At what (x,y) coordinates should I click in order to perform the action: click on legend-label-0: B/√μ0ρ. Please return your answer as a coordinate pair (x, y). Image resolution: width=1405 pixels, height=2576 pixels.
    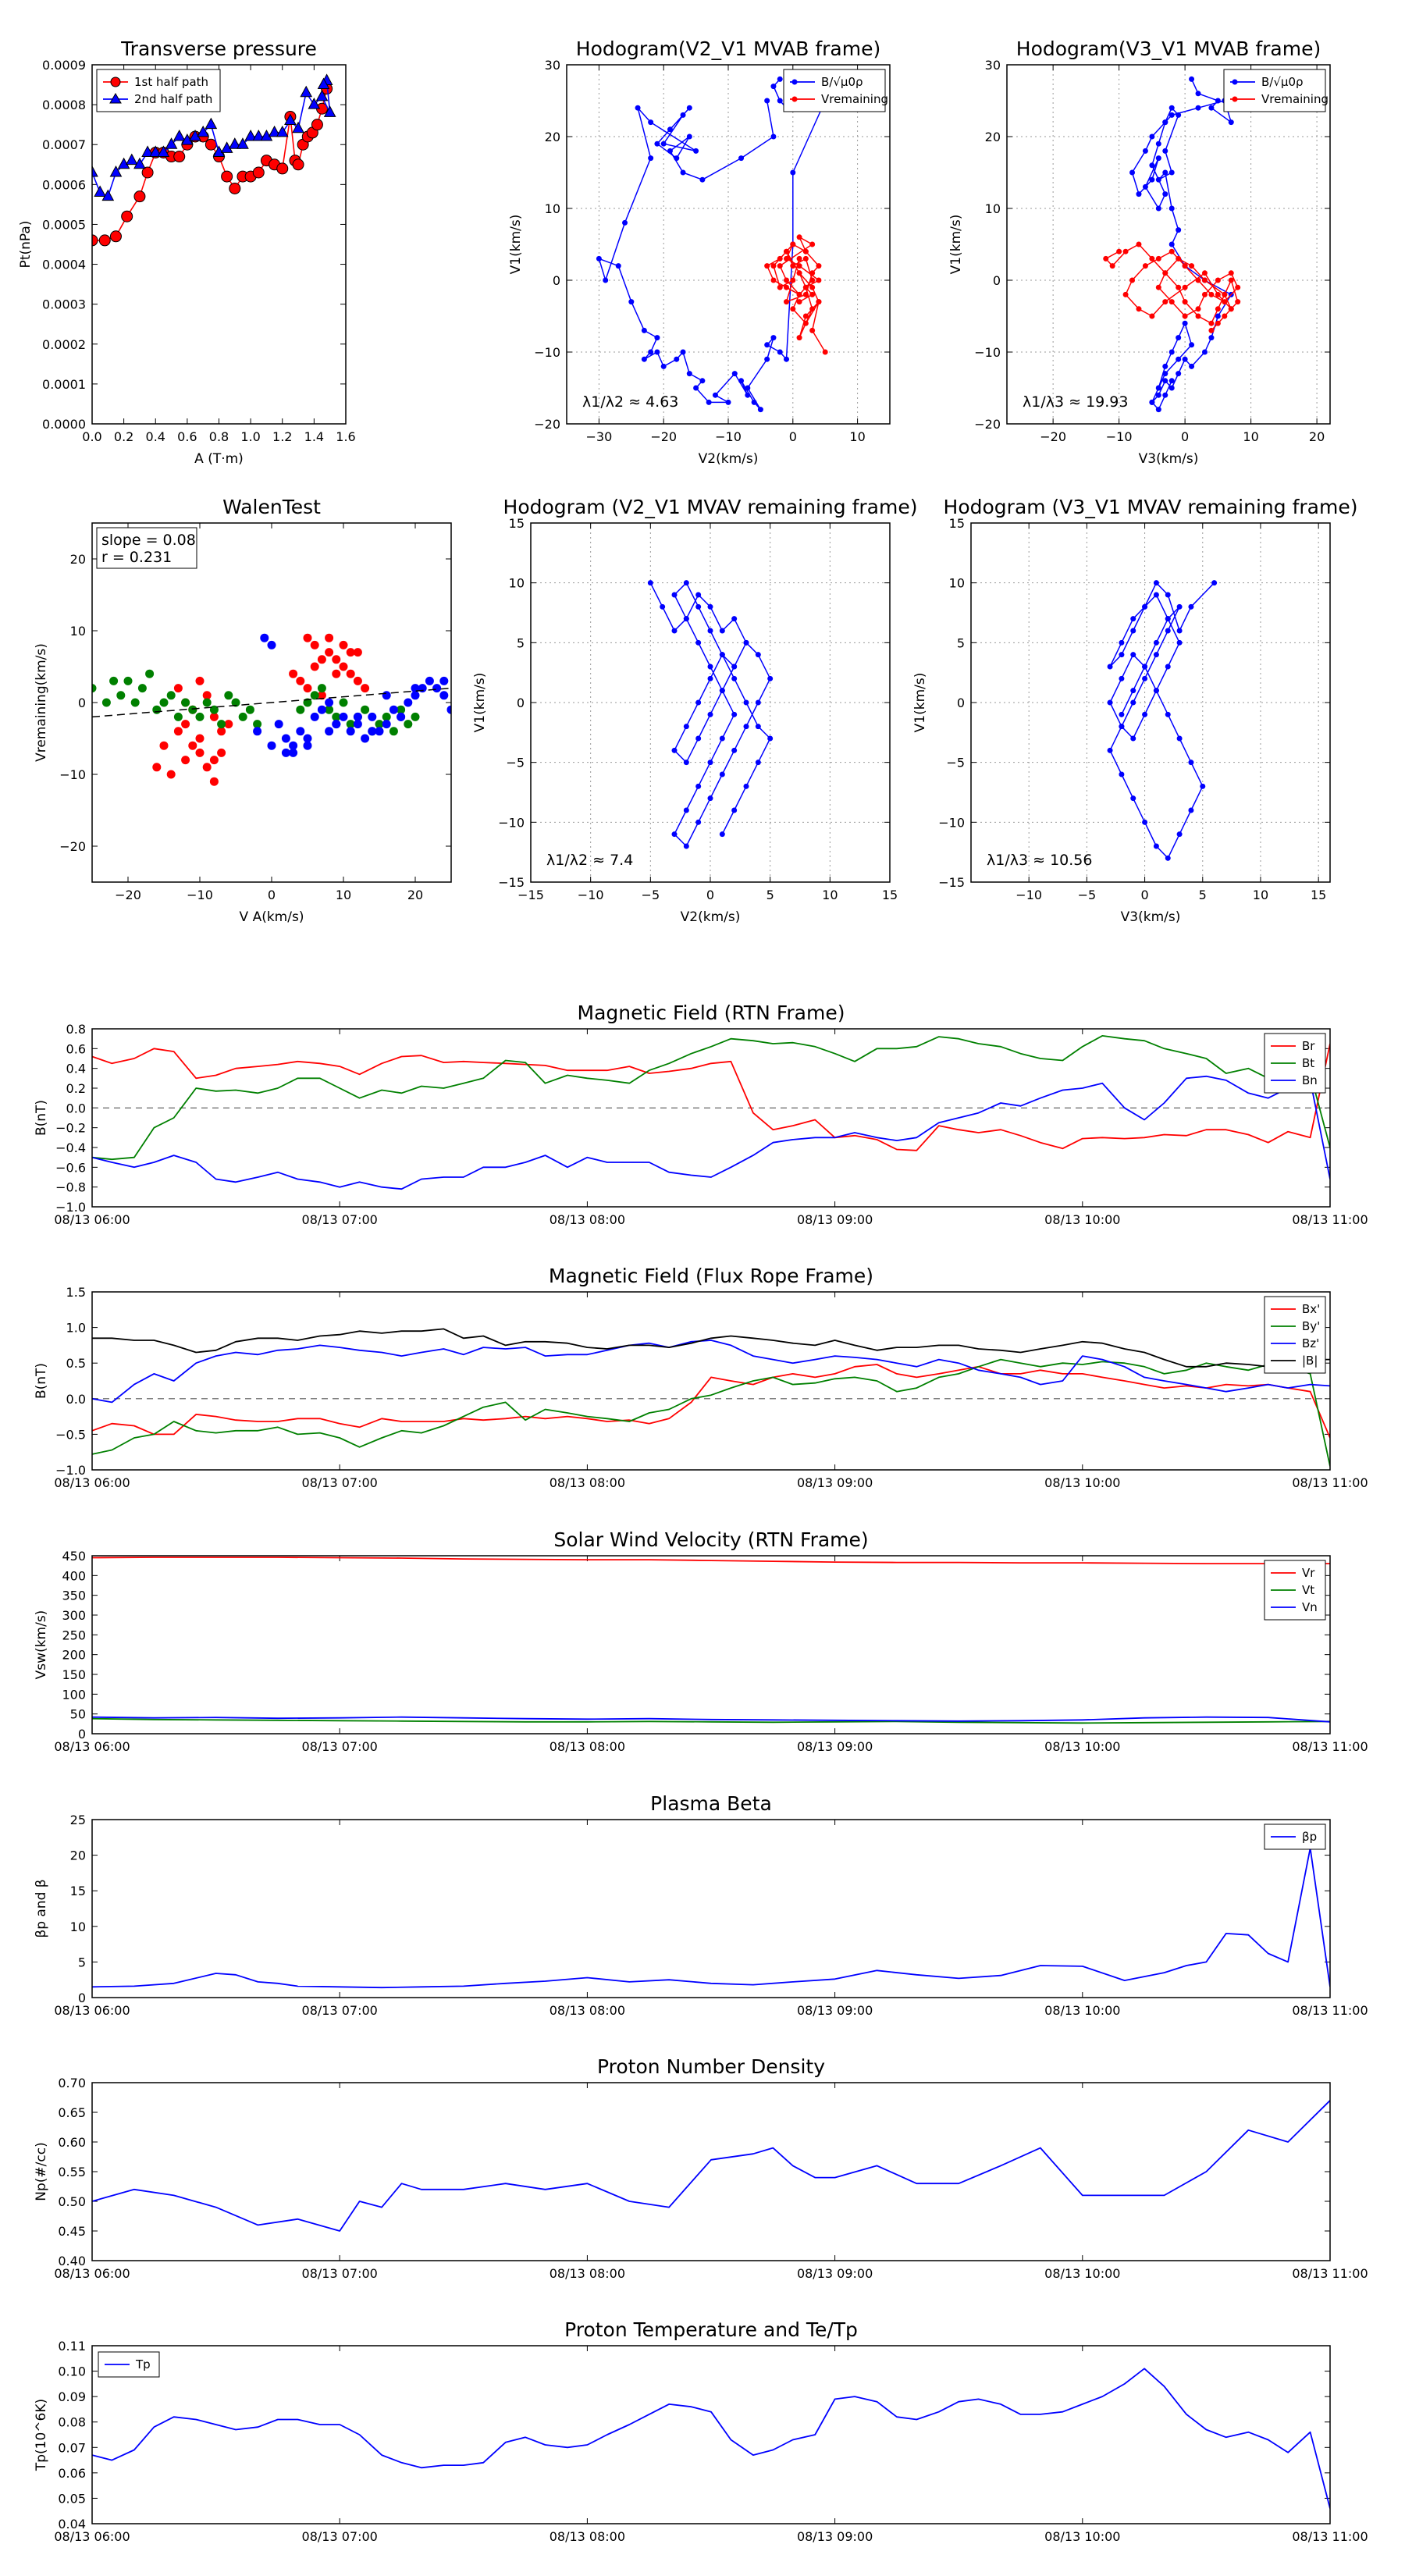
    Looking at the image, I should click on (1283, 82).